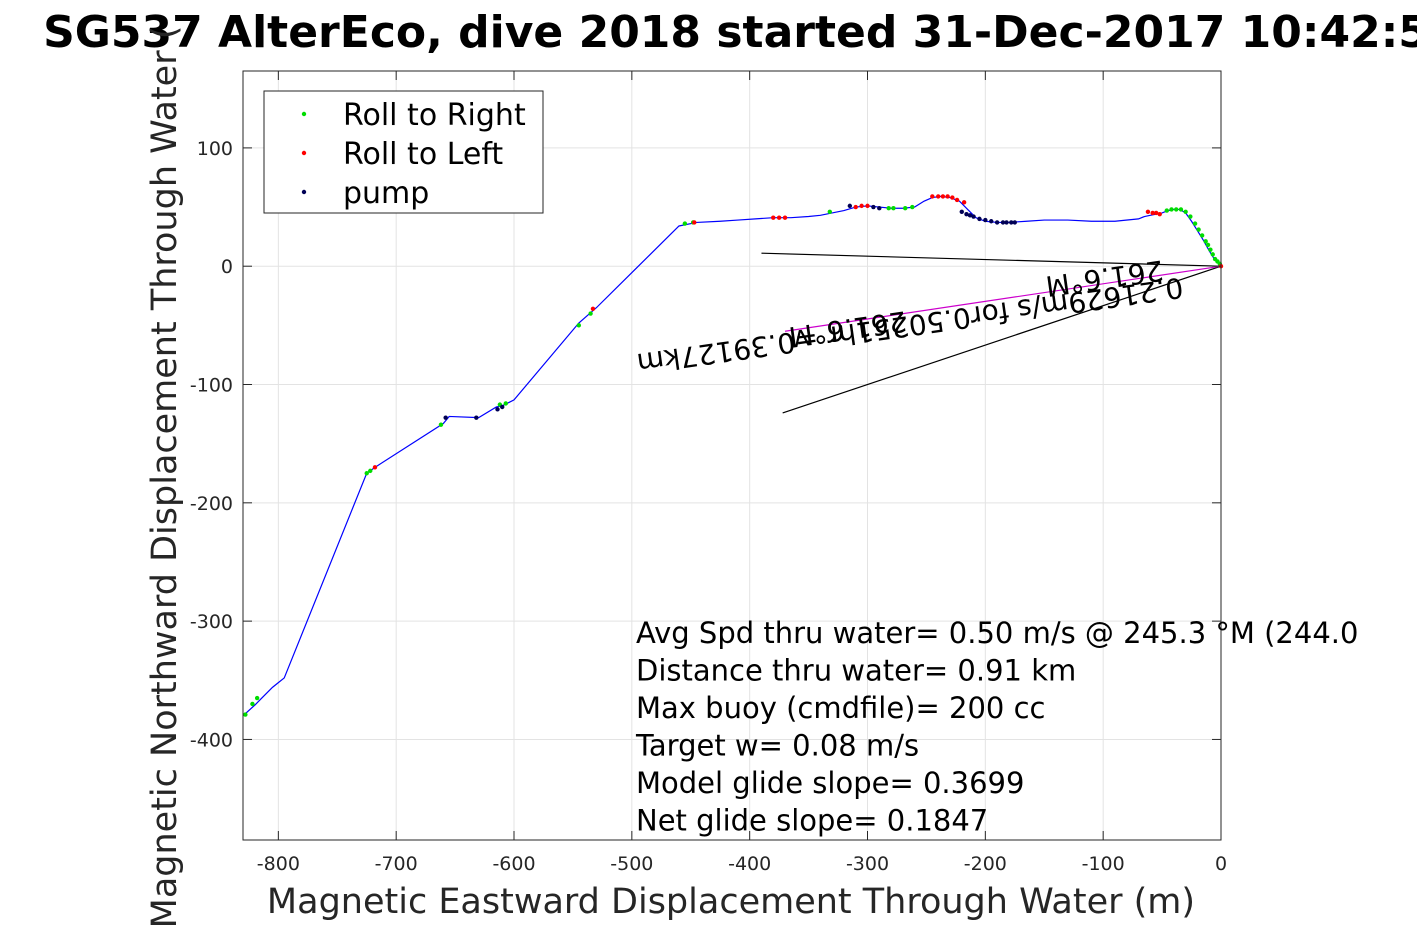  What do you see at coordinates (513, 864) in the screenshot?
I see `x-tick-label: -600` at bounding box center [513, 864].